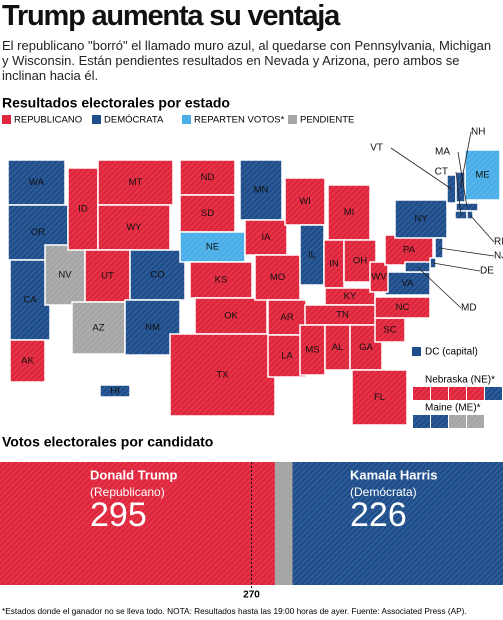 This screenshot has width=503, height=620. I want to click on state-label: ME, so click(482, 175).